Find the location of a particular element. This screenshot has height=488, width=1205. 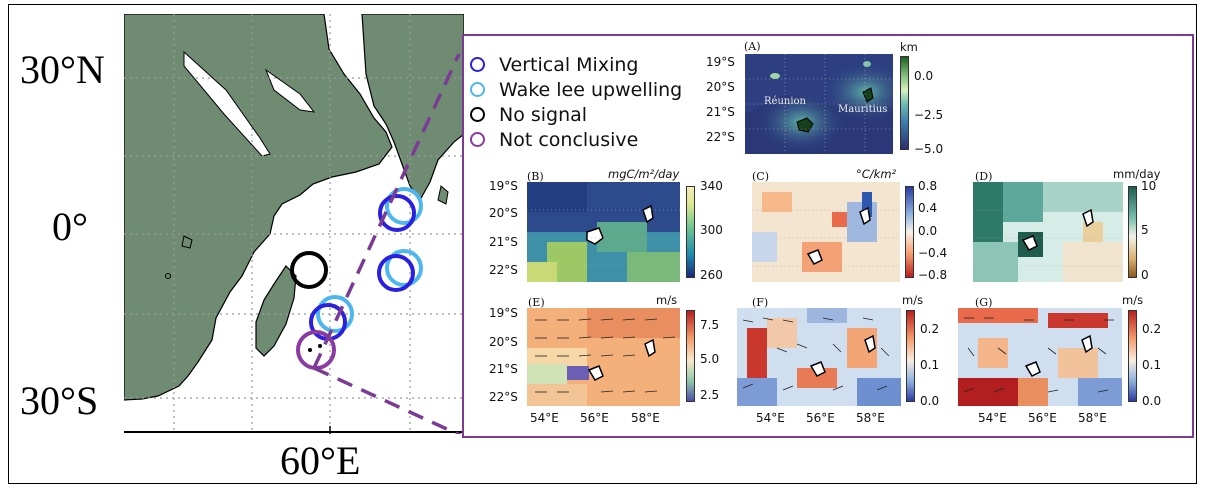

panel-unit: mm/day is located at coordinates (1137, 174).